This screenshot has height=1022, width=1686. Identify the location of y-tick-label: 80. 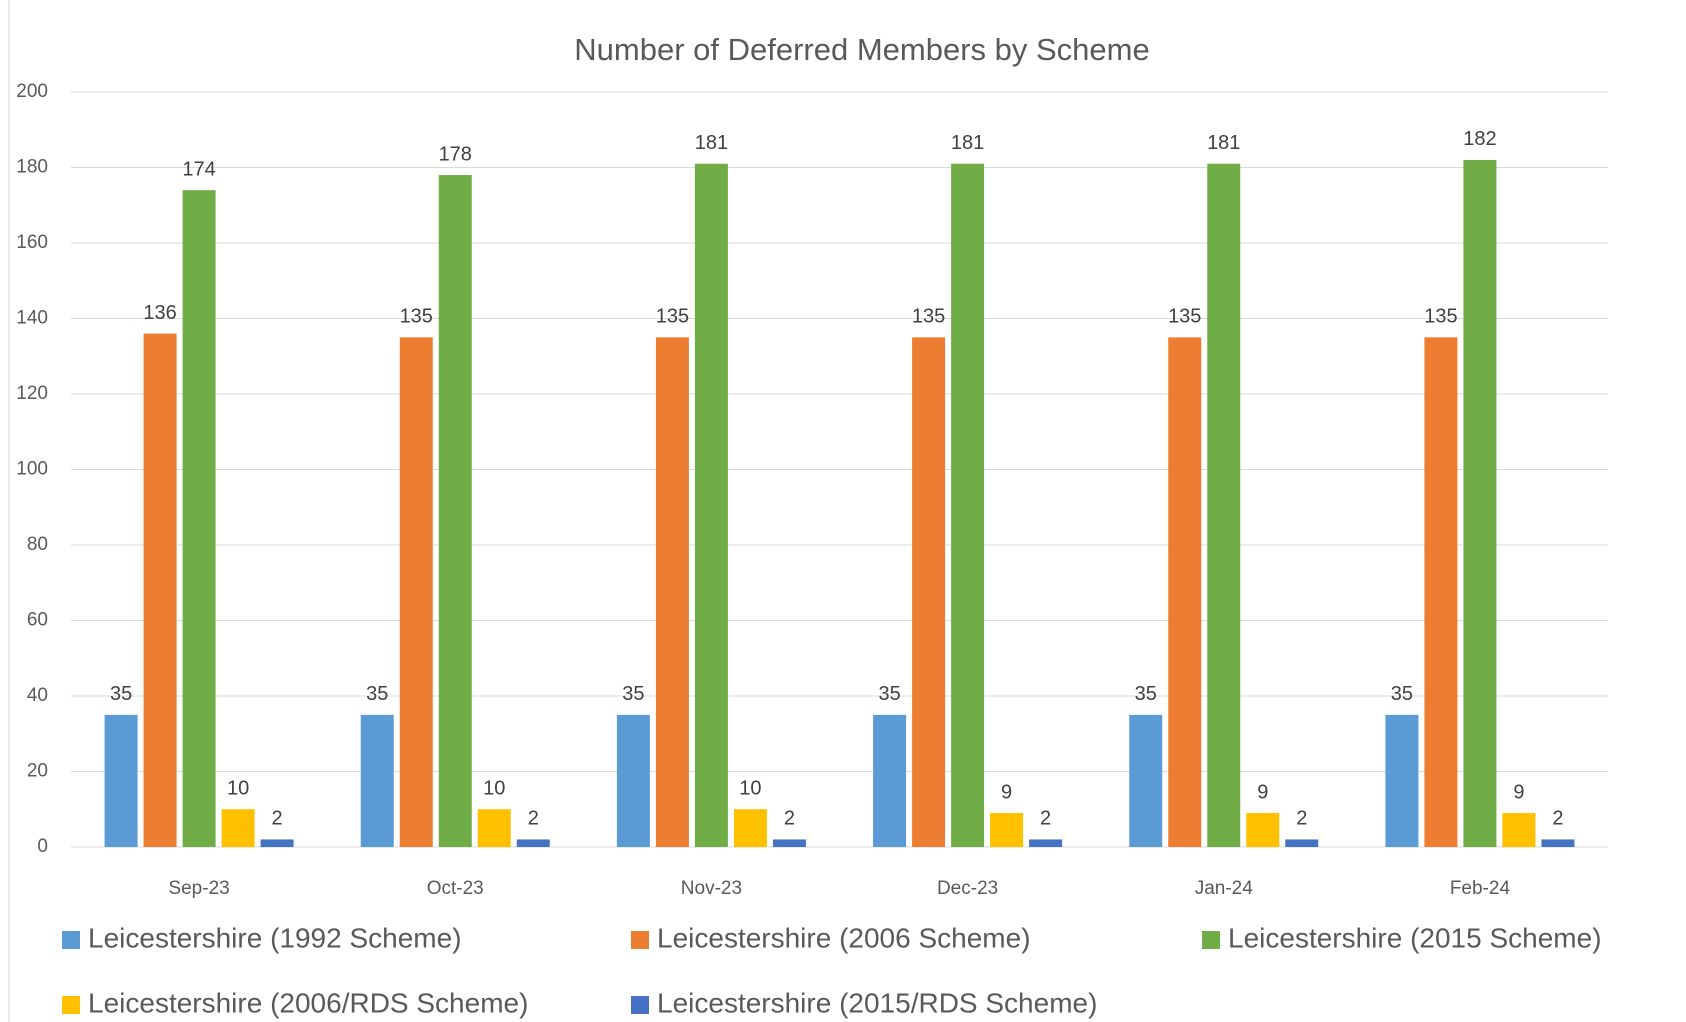
(37, 544).